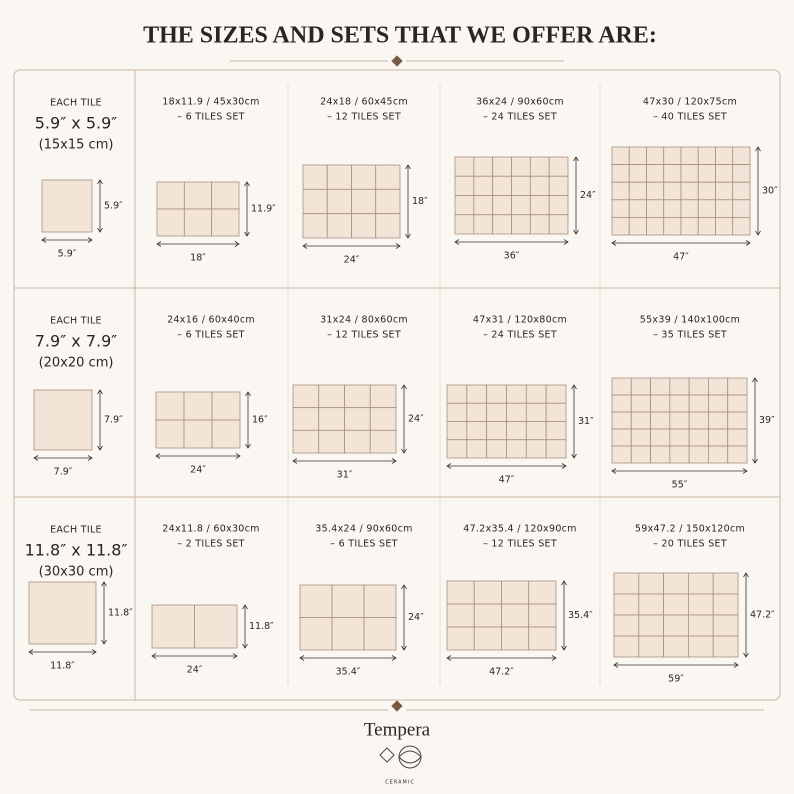 Image resolution: width=794 pixels, height=794 pixels. I want to click on width-label: 59″, so click(676, 679).